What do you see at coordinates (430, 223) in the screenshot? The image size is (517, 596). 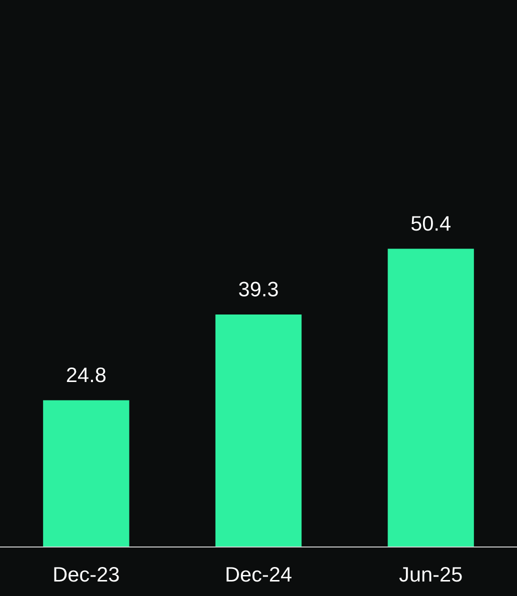 I see `data-label: 50.4` at bounding box center [430, 223].